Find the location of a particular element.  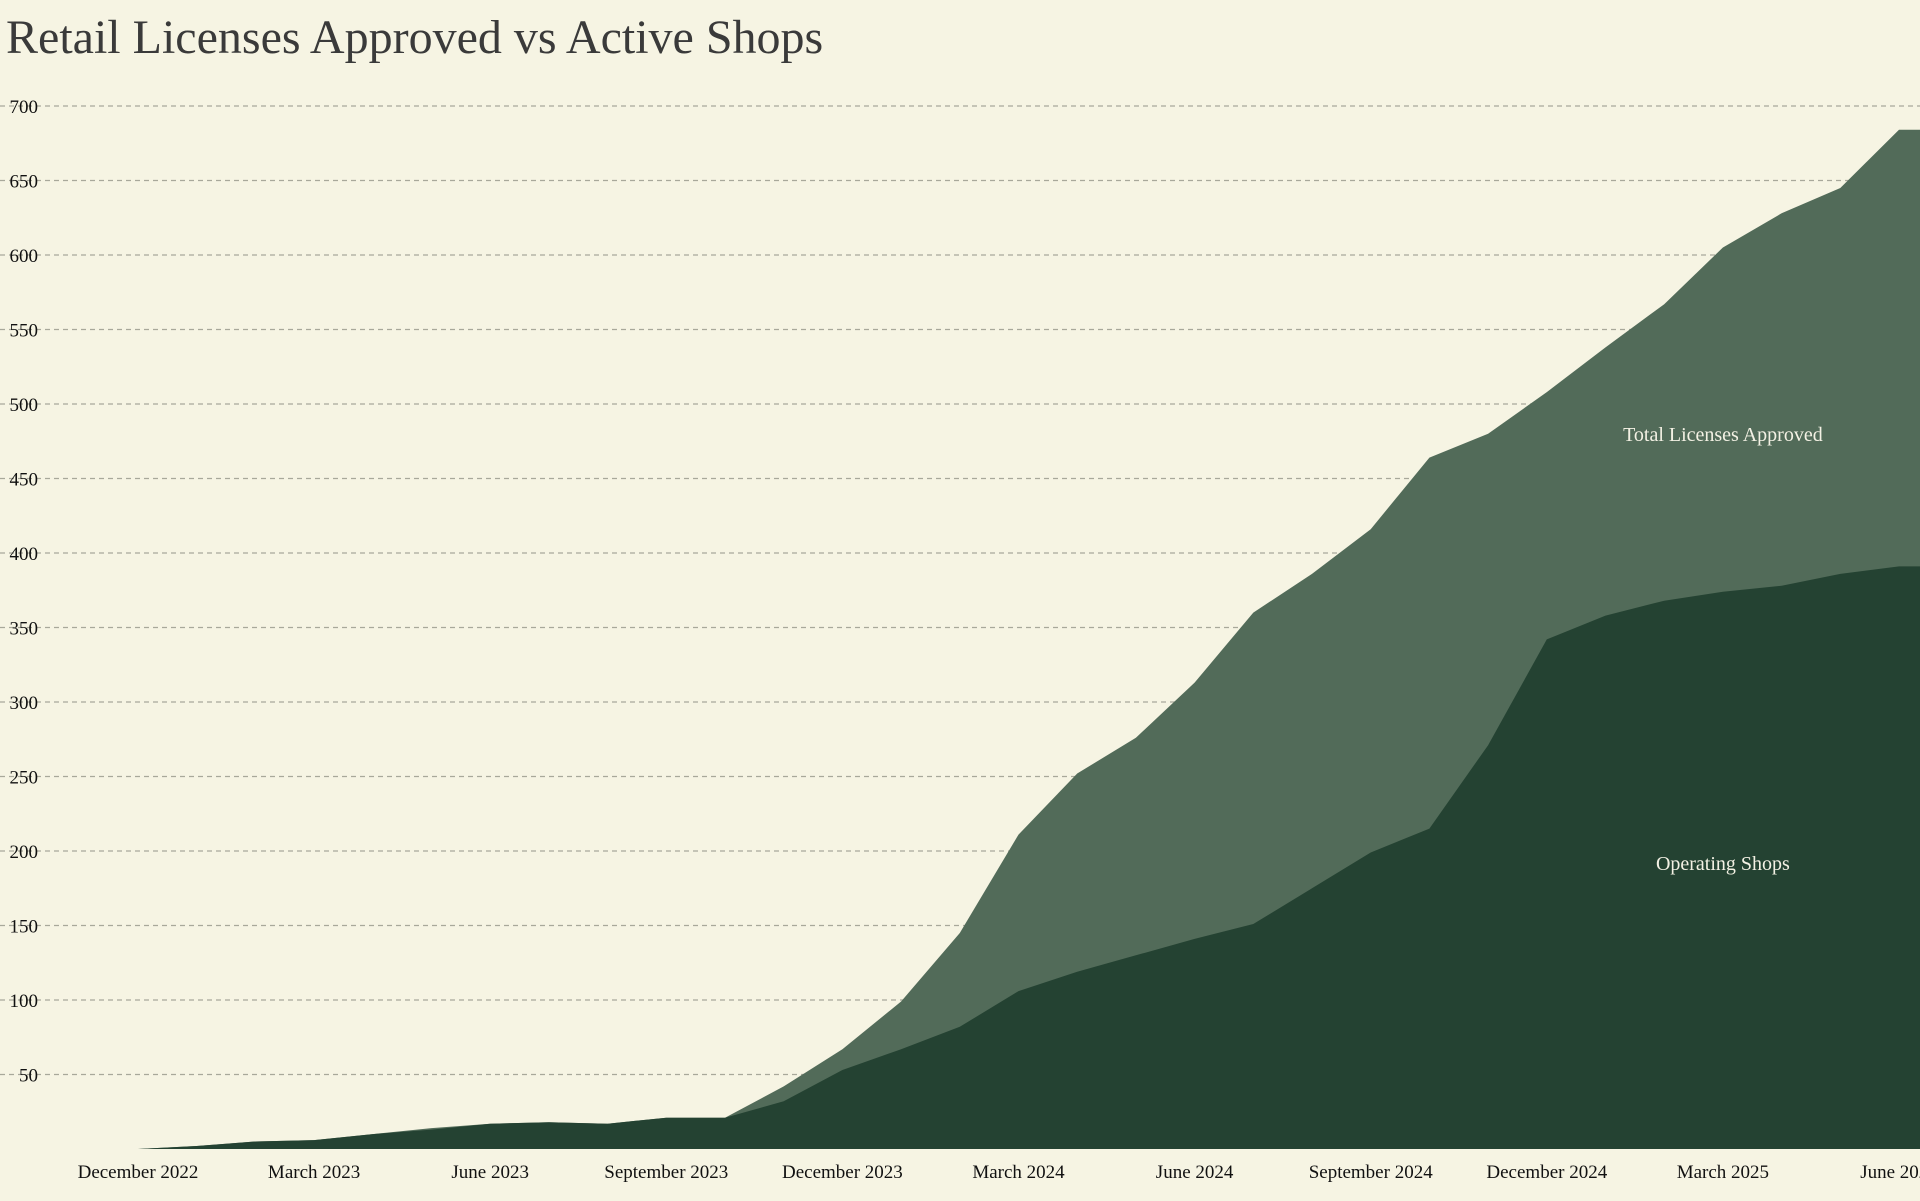

y-tick-label: 300 is located at coordinates (24, 703).